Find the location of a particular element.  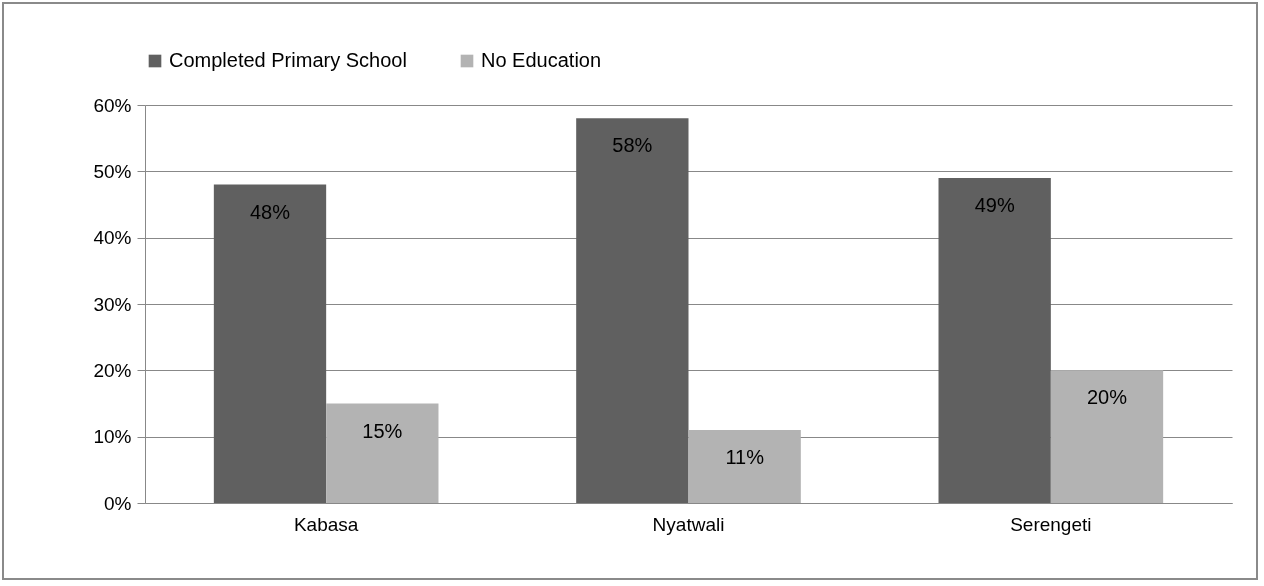

legend-label: No Education is located at coordinates (541, 60).